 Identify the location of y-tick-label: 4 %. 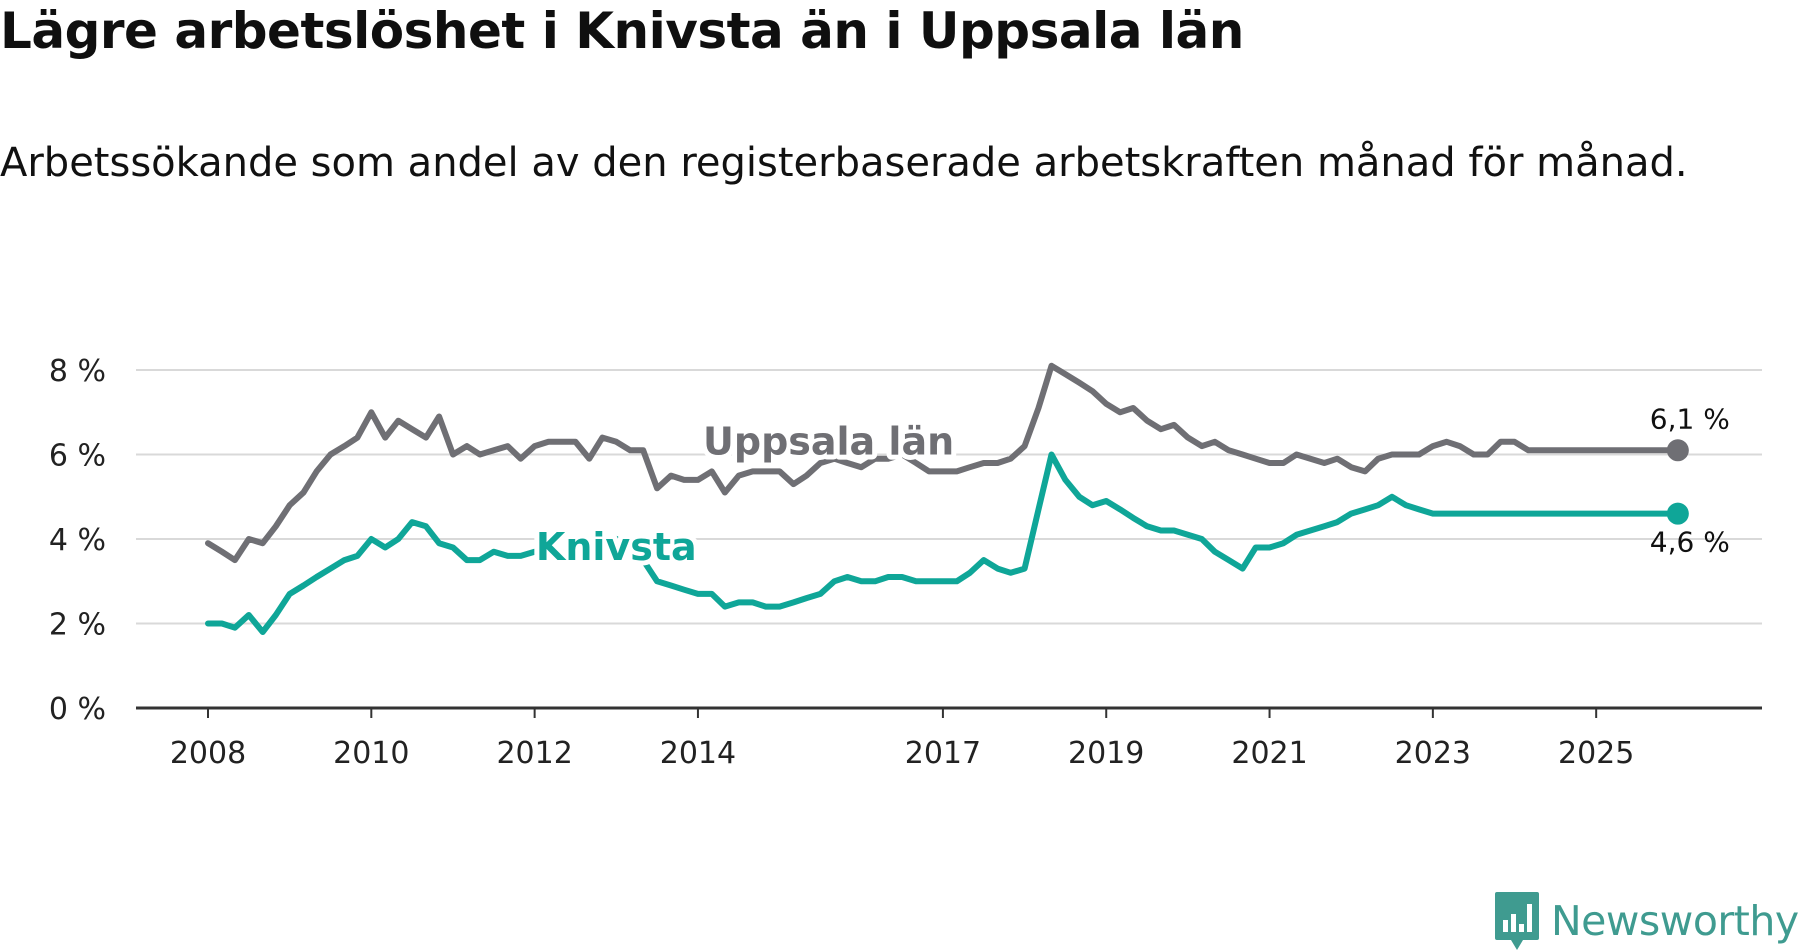
(77, 540).